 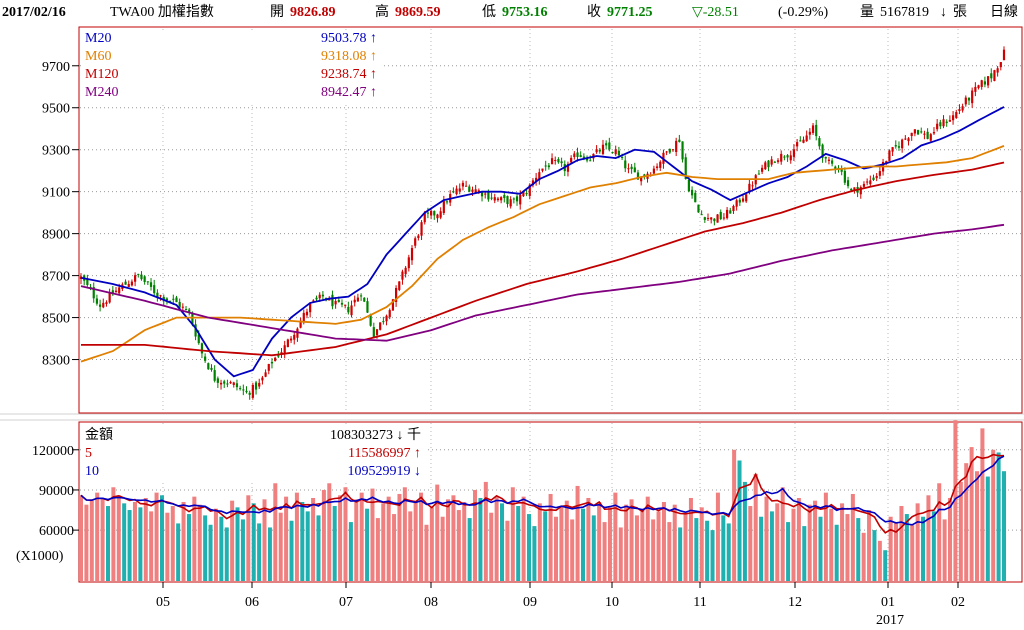 What do you see at coordinates (699, 602) in the screenshot?
I see `month-tick-label: 11` at bounding box center [699, 602].